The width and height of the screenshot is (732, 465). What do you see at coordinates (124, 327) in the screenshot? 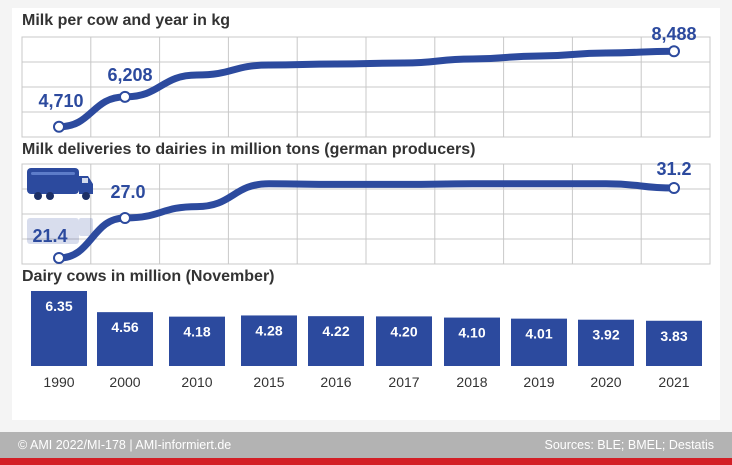
I see `bar-label-2000: 4.56` at bounding box center [124, 327].